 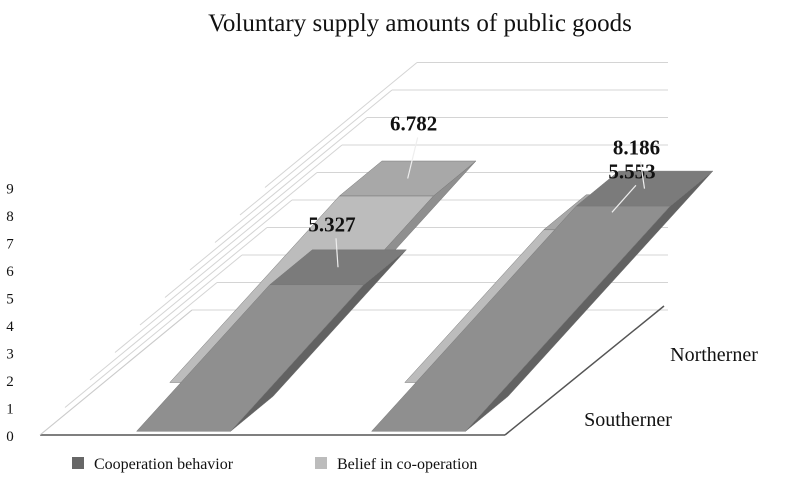 What do you see at coordinates (10, 327) in the screenshot?
I see `y-tick-label: 4` at bounding box center [10, 327].